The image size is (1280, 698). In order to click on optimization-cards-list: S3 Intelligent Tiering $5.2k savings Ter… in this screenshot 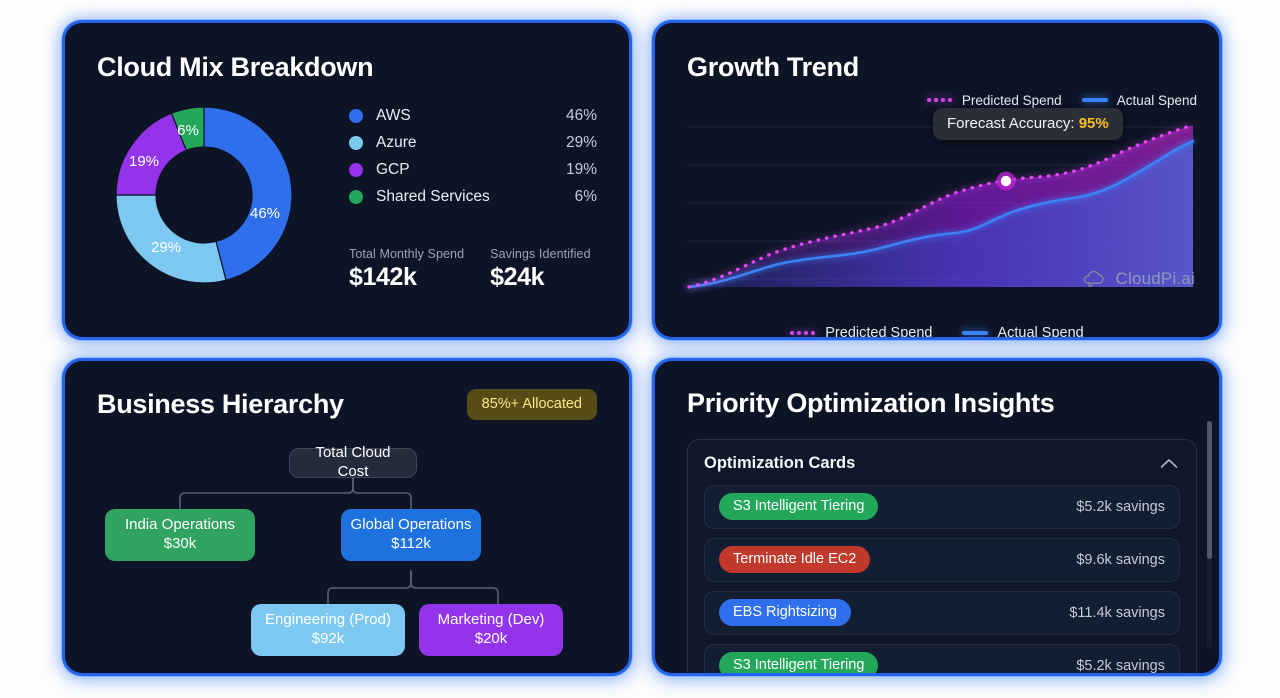, I will do `click(942, 579)`.